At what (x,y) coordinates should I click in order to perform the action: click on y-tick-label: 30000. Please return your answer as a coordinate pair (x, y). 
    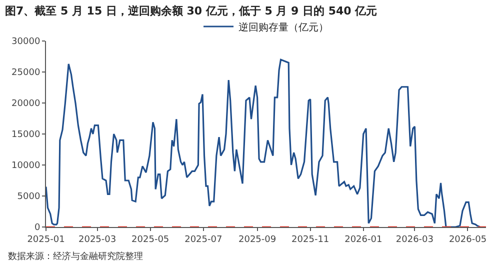
    Looking at the image, I should click on (26, 42).